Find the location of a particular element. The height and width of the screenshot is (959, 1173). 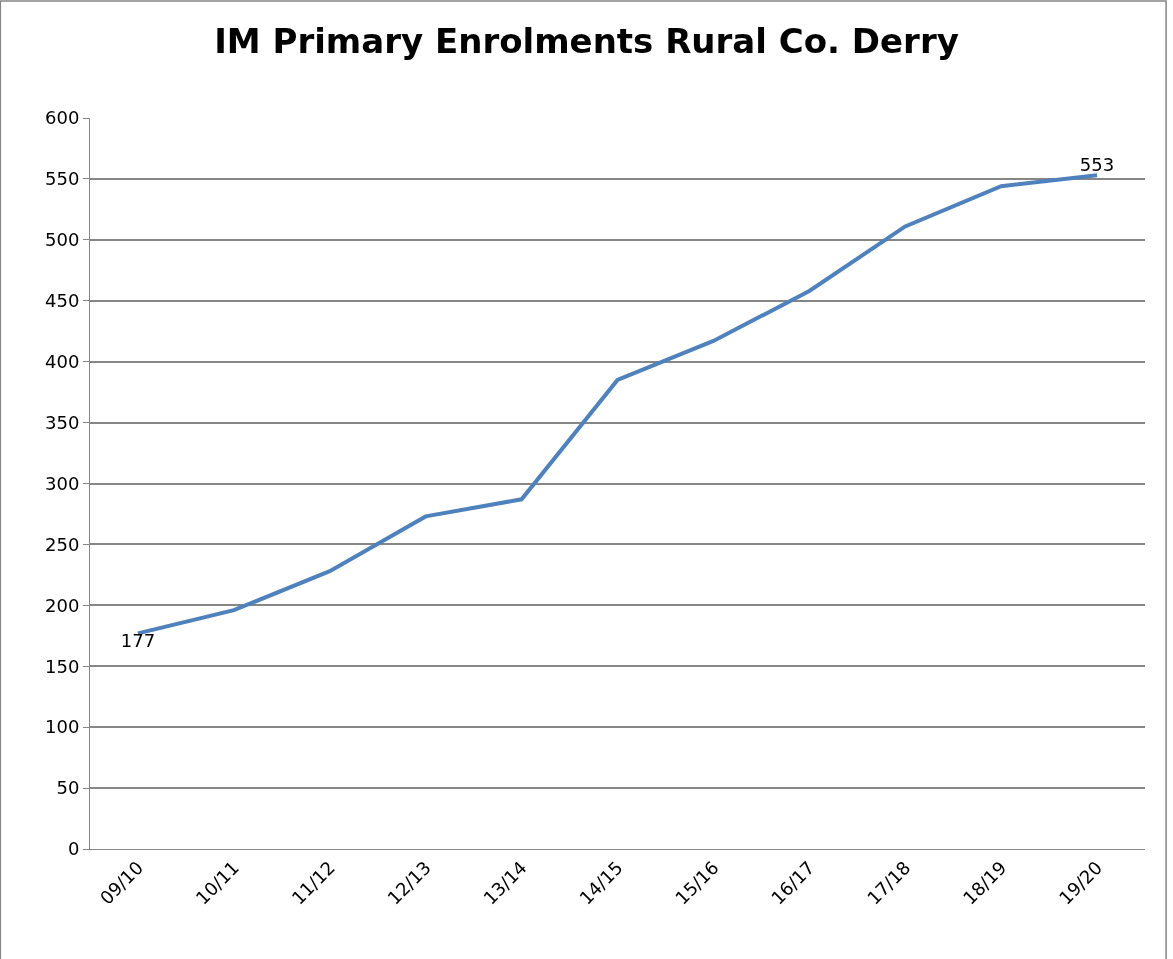

y-tick-label: 350 is located at coordinates (62, 422).